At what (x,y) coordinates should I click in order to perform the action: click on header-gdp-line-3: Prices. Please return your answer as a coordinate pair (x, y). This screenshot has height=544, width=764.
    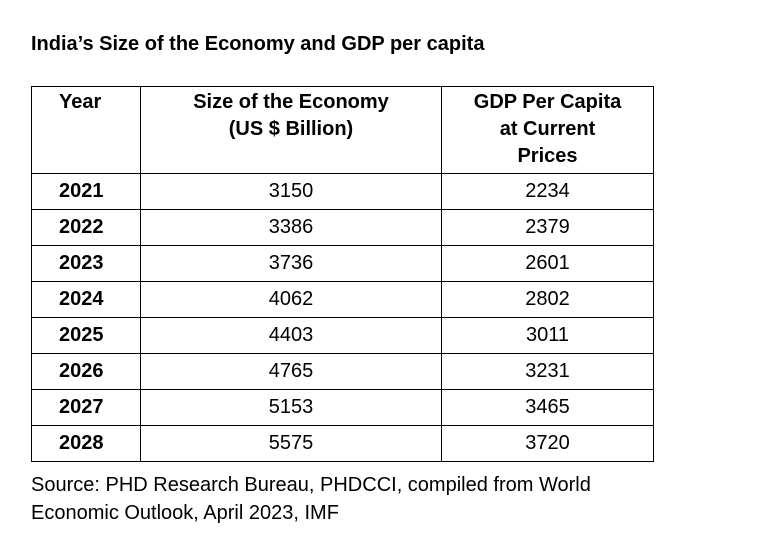
    Looking at the image, I should click on (547, 156).